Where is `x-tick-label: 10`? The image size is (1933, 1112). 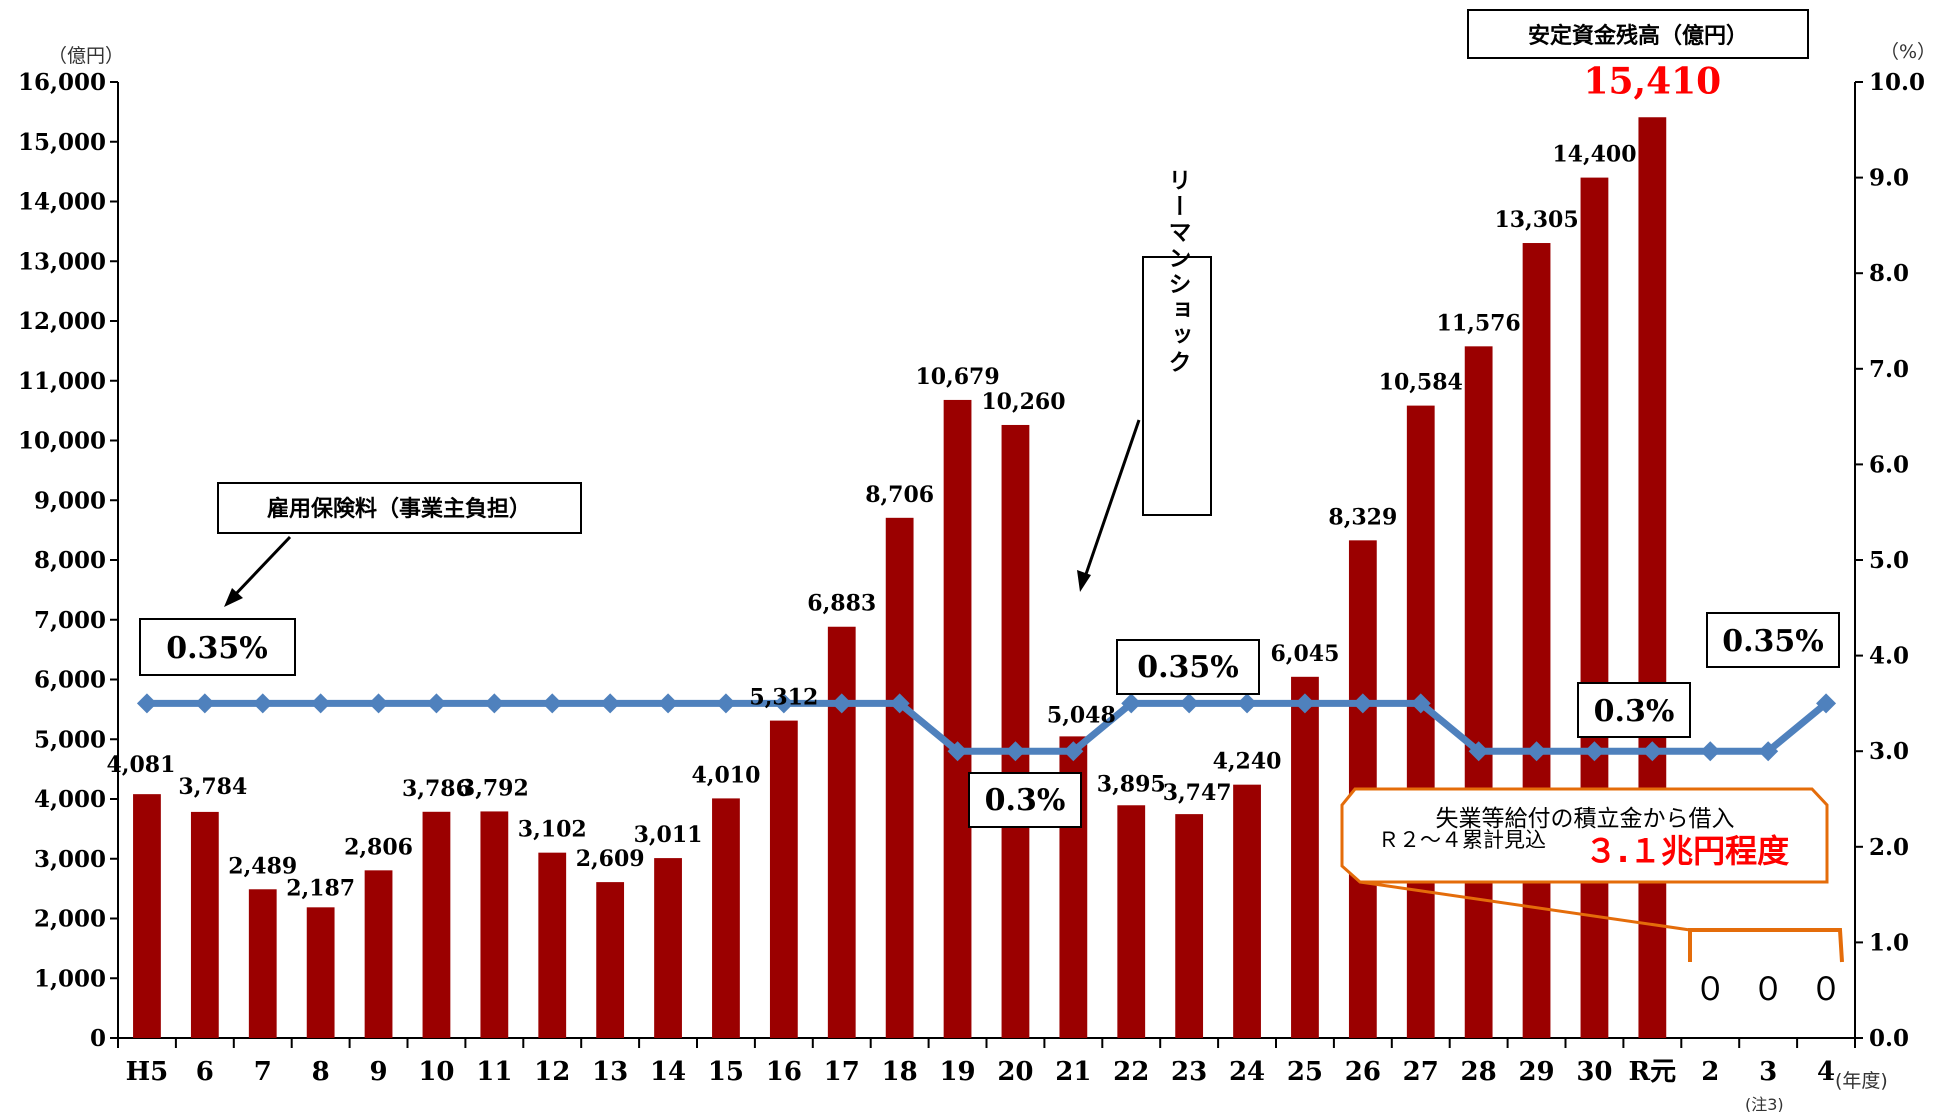 x-tick-label: 10 is located at coordinates (436, 1072).